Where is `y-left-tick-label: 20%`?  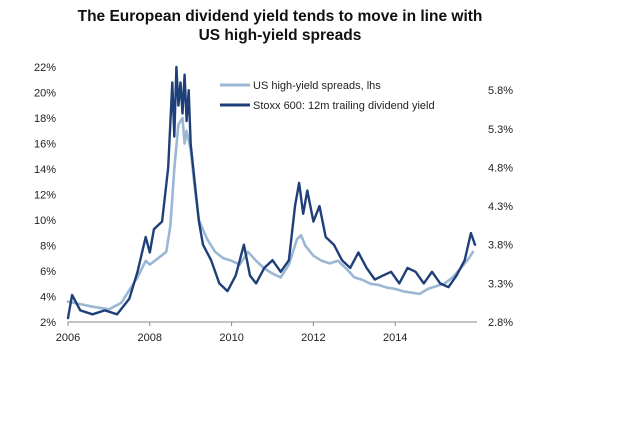 y-left-tick-label: 20% is located at coordinates (45, 94).